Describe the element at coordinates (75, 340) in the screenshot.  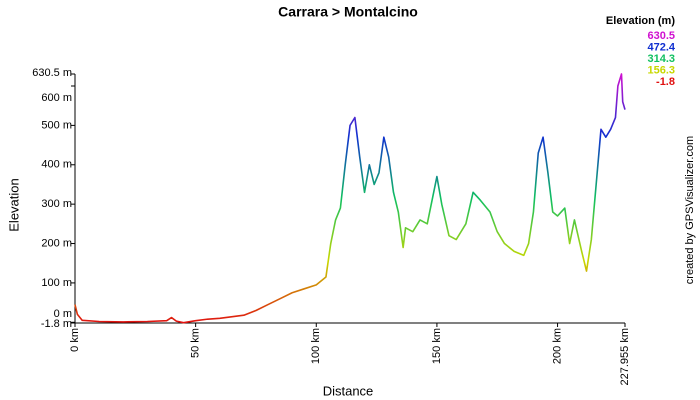
I see `x-tick-label: 0 km` at that location.